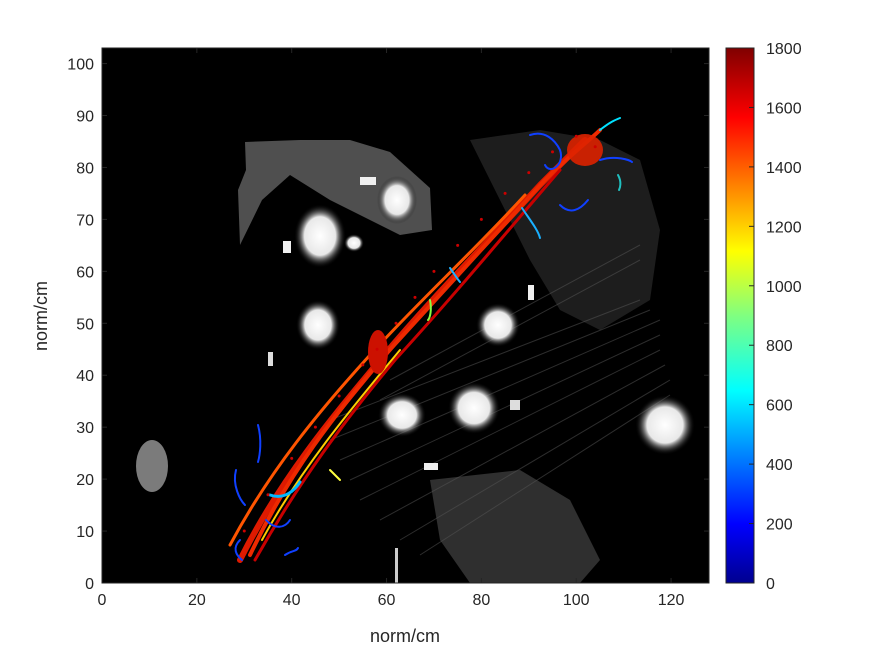 The height and width of the screenshot is (656, 875). What do you see at coordinates (779, 406) in the screenshot?
I see `colorbar-tick-label: 600` at bounding box center [779, 406].